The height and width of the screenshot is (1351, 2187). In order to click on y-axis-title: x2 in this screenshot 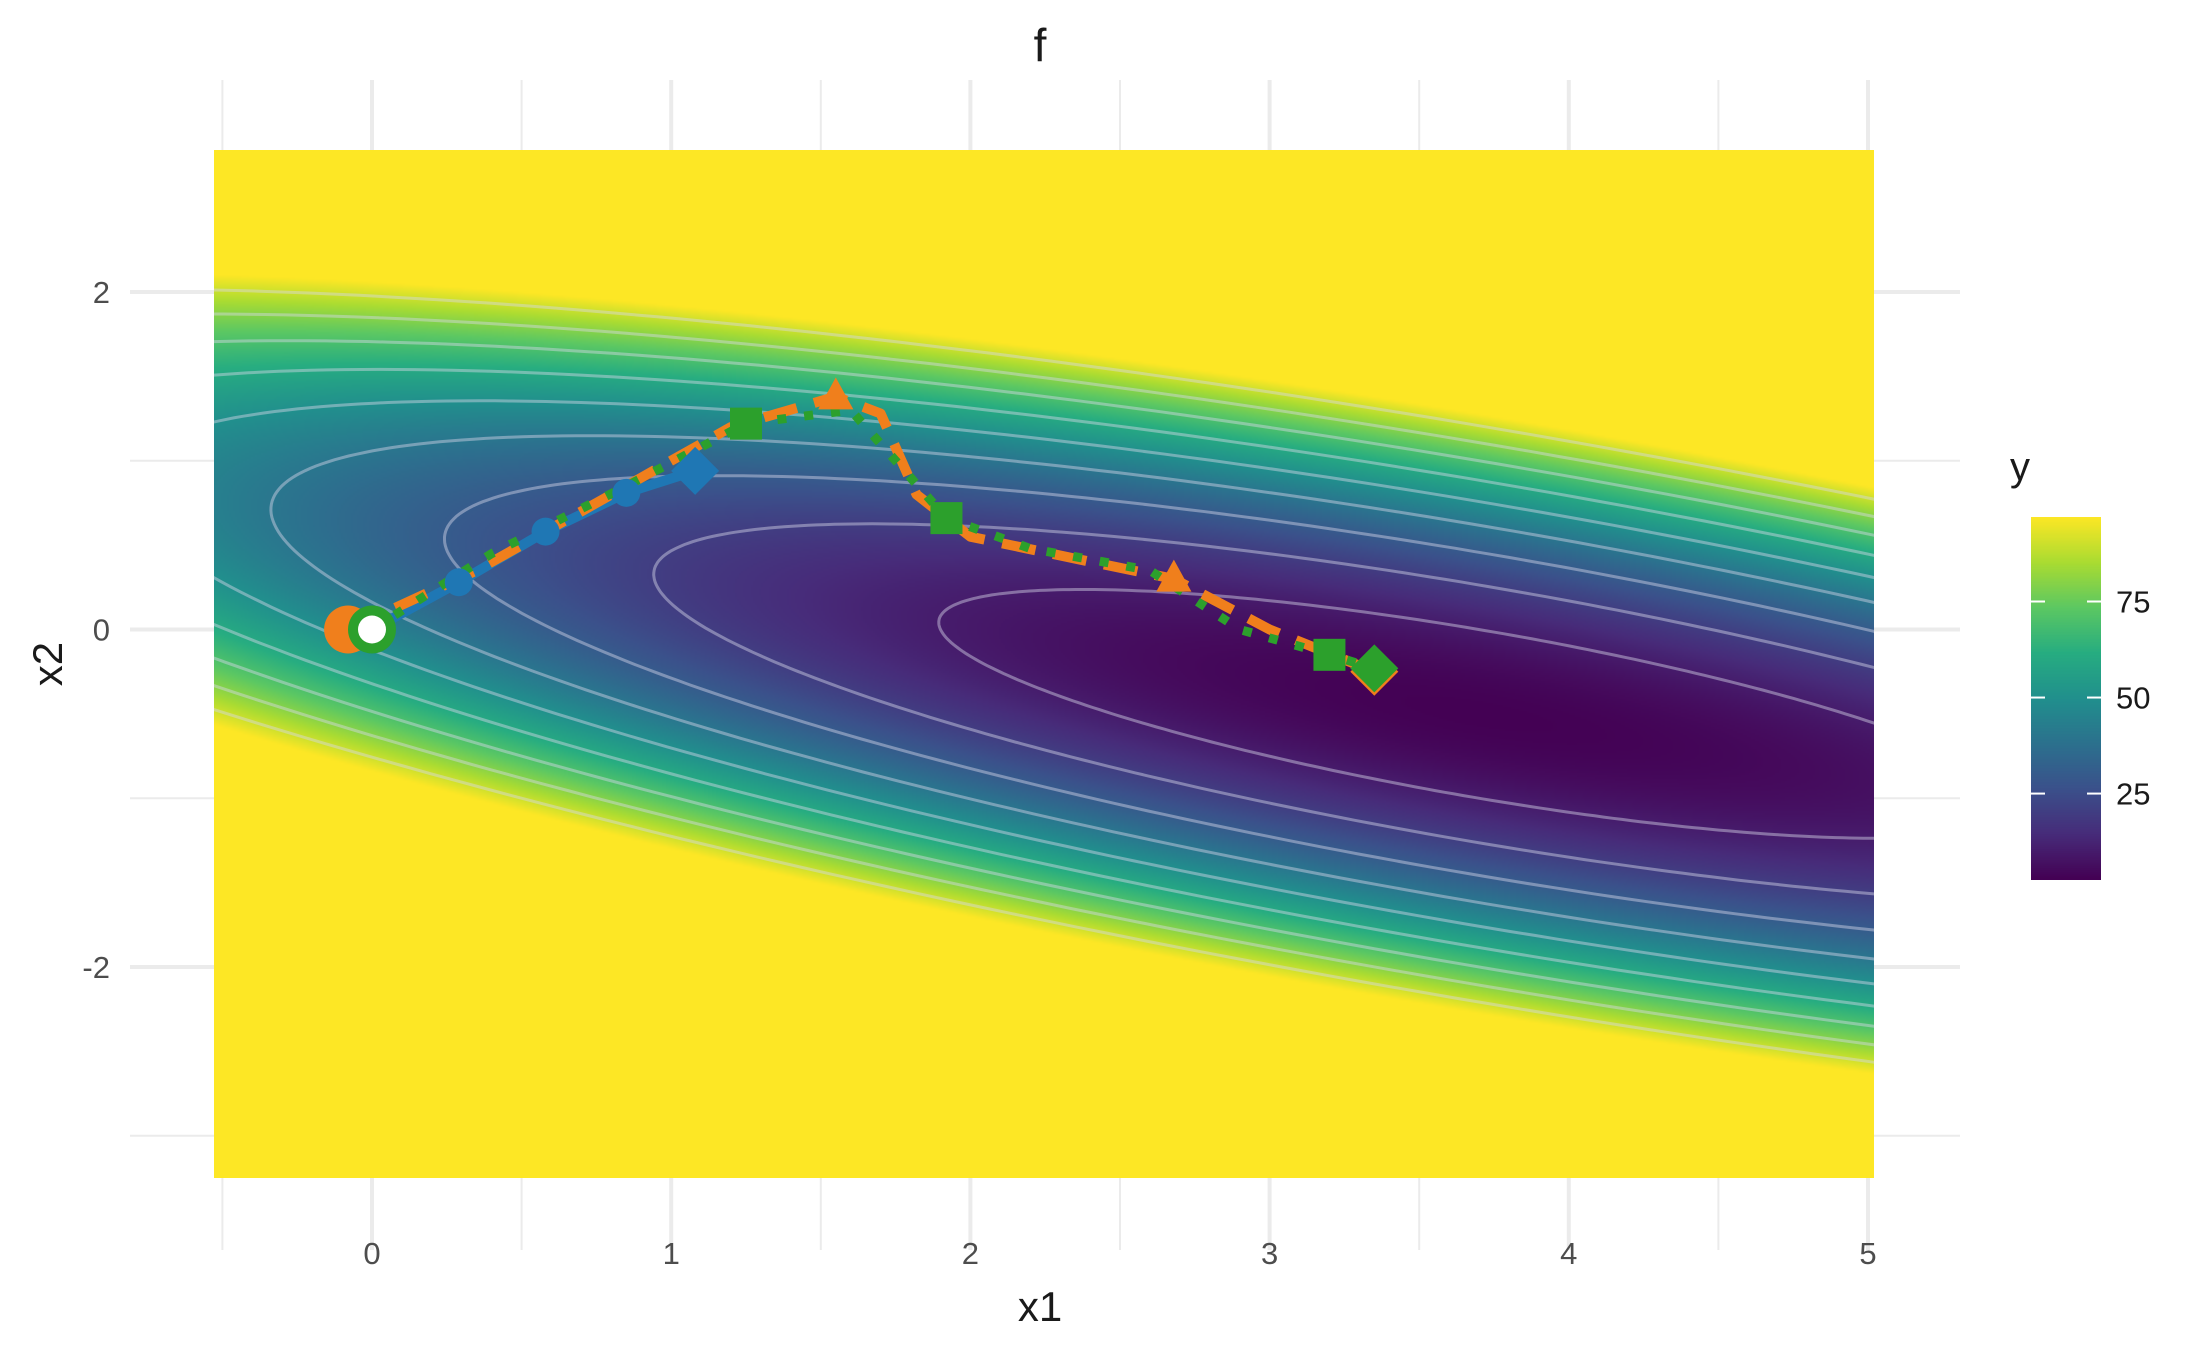, I will do `click(47, 664)`.